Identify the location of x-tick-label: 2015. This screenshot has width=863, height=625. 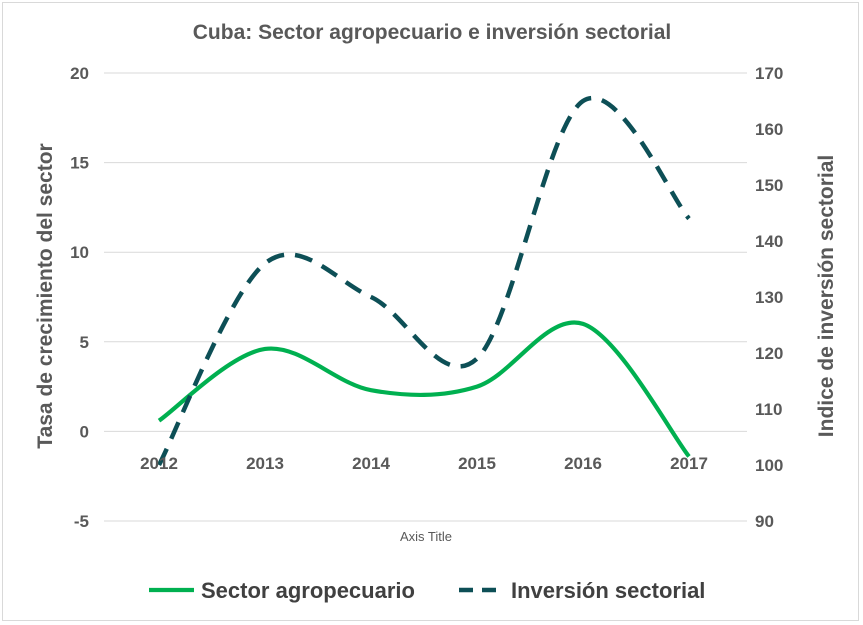
(477, 463).